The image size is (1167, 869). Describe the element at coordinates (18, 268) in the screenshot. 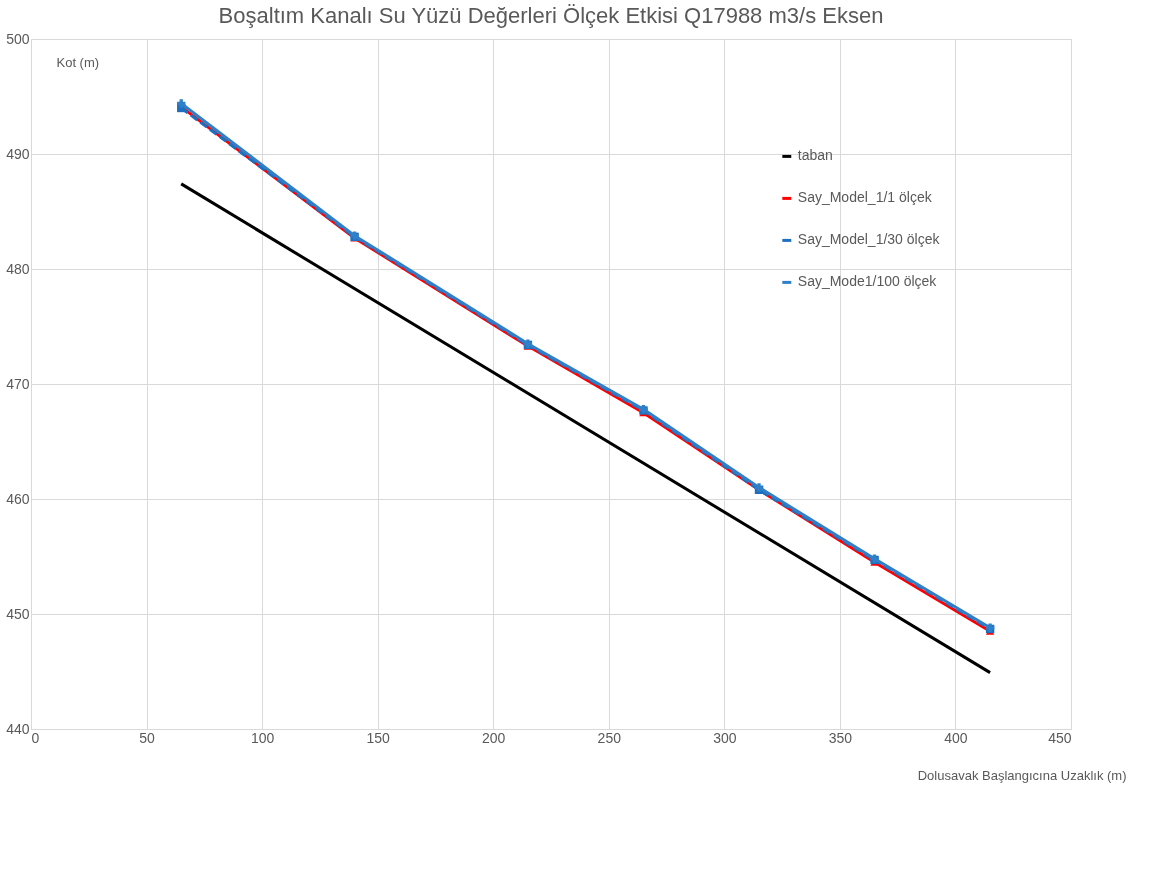

I see `y-tick-label: 480` at that location.